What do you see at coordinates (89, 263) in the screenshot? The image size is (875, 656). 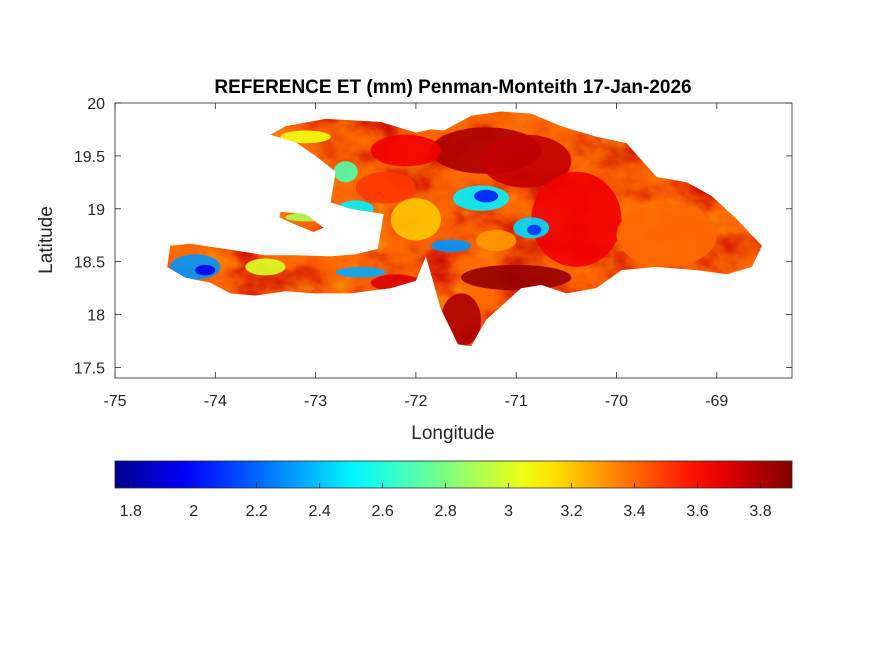 I see `y-tick-label: 18.5` at bounding box center [89, 263].